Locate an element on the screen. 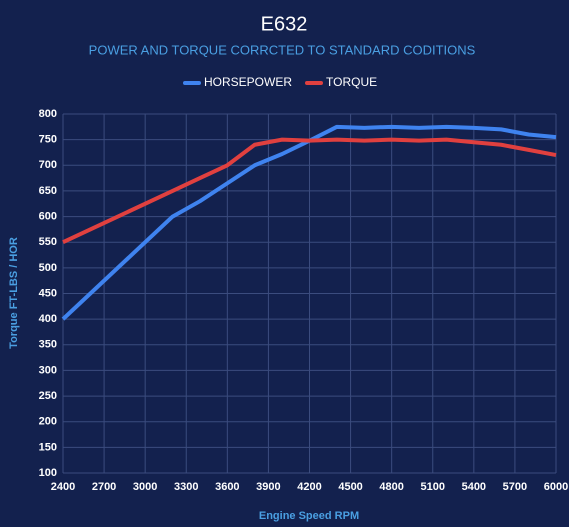 The height and width of the screenshot is (527, 569). y-tick-label: 600 is located at coordinates (48, 216).